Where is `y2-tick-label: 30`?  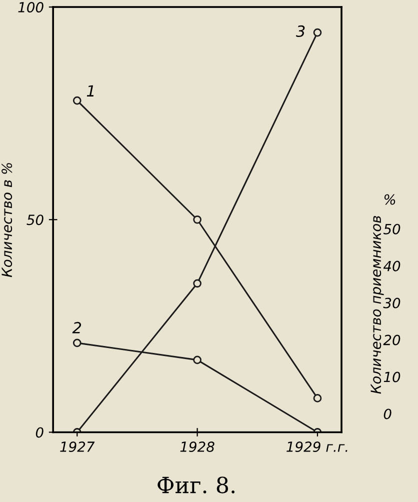 y2-tick-label: 30 is located at coordinates (391, 303).